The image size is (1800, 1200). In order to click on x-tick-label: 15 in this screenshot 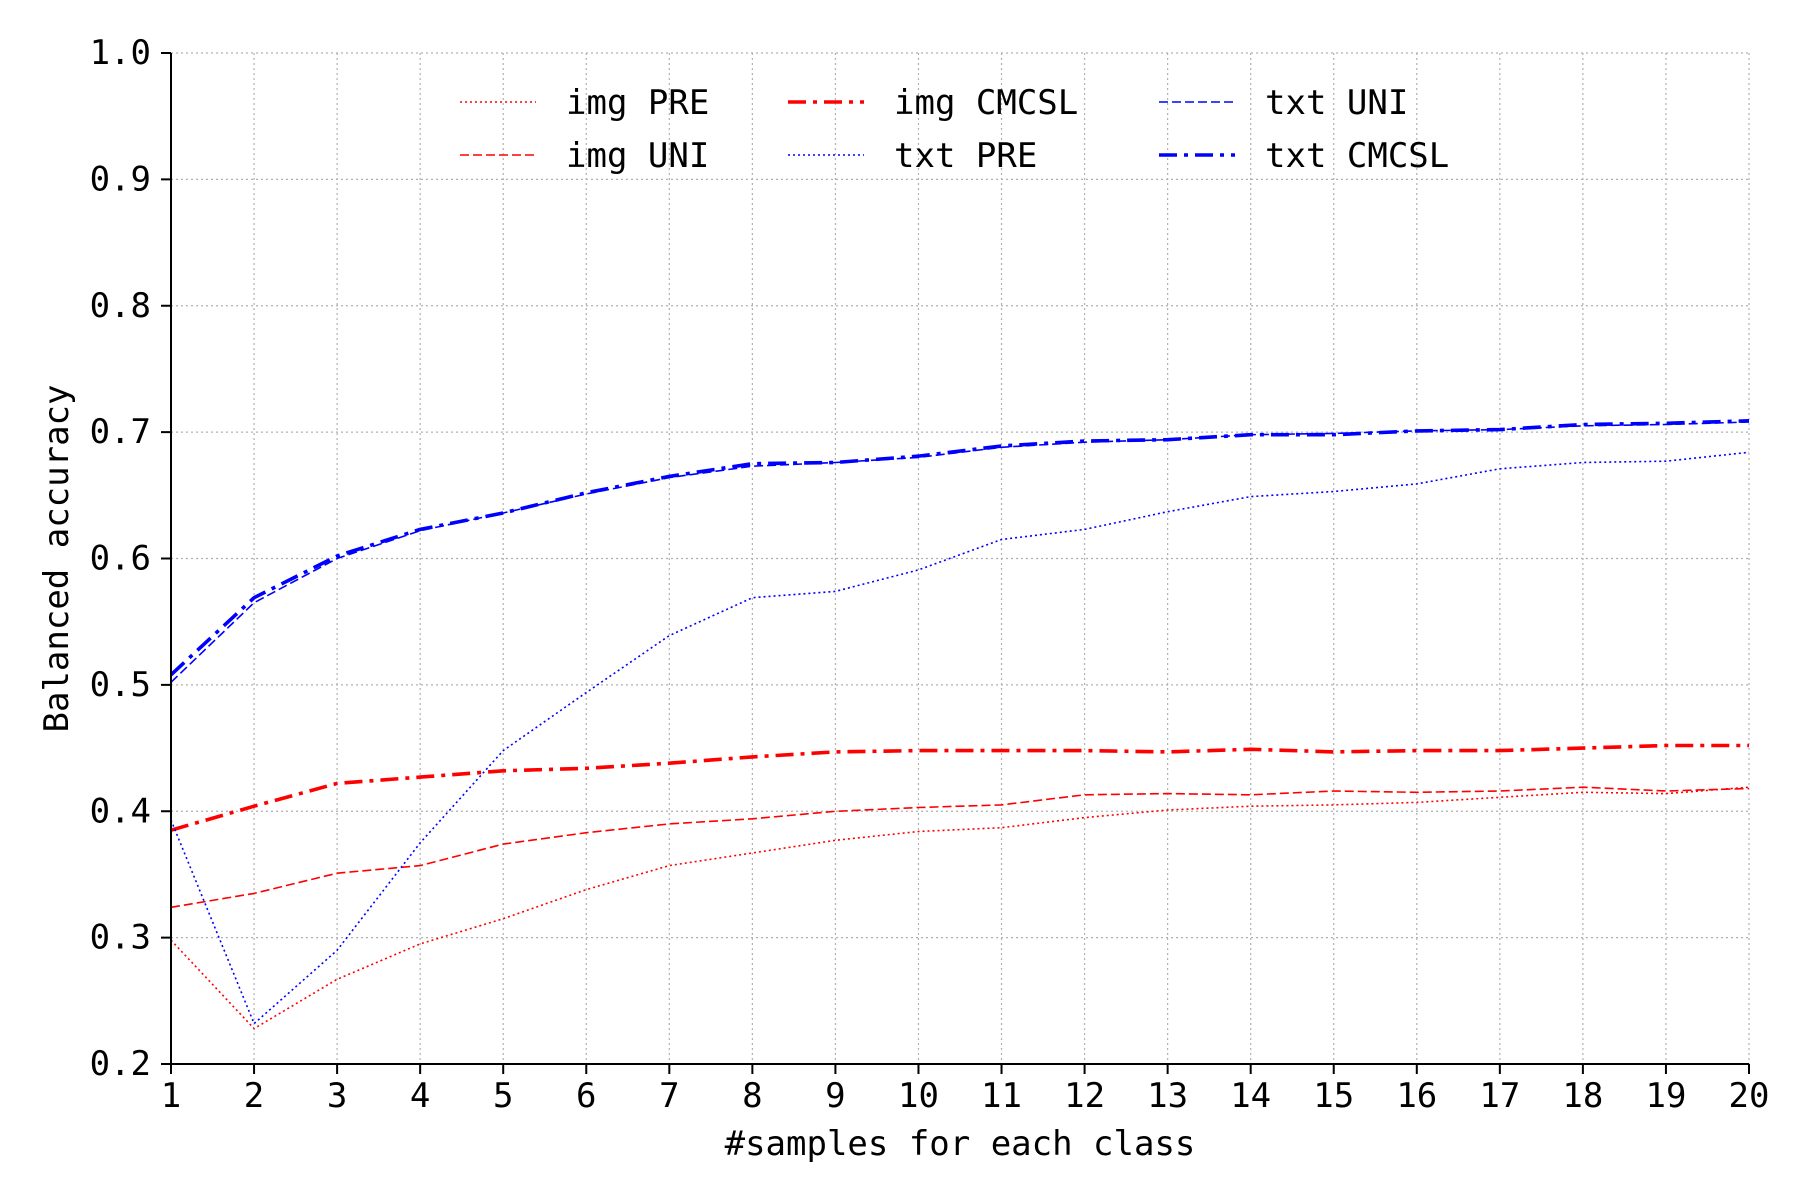, I will do `click(1333, 1096)`.